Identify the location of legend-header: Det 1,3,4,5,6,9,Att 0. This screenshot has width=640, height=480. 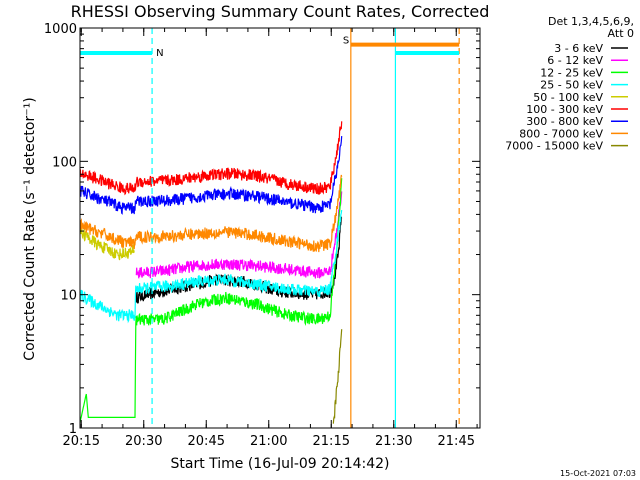
(591, 27).